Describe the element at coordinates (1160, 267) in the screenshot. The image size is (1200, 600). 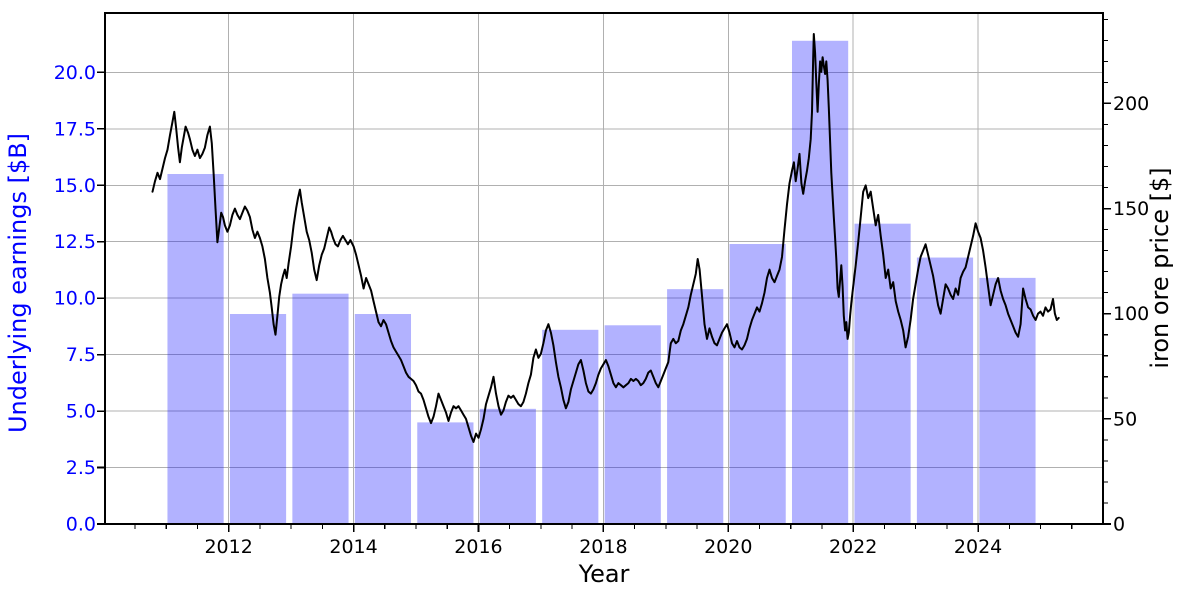
I see `right-y-axis-label: iron ore price [$]` at that location.